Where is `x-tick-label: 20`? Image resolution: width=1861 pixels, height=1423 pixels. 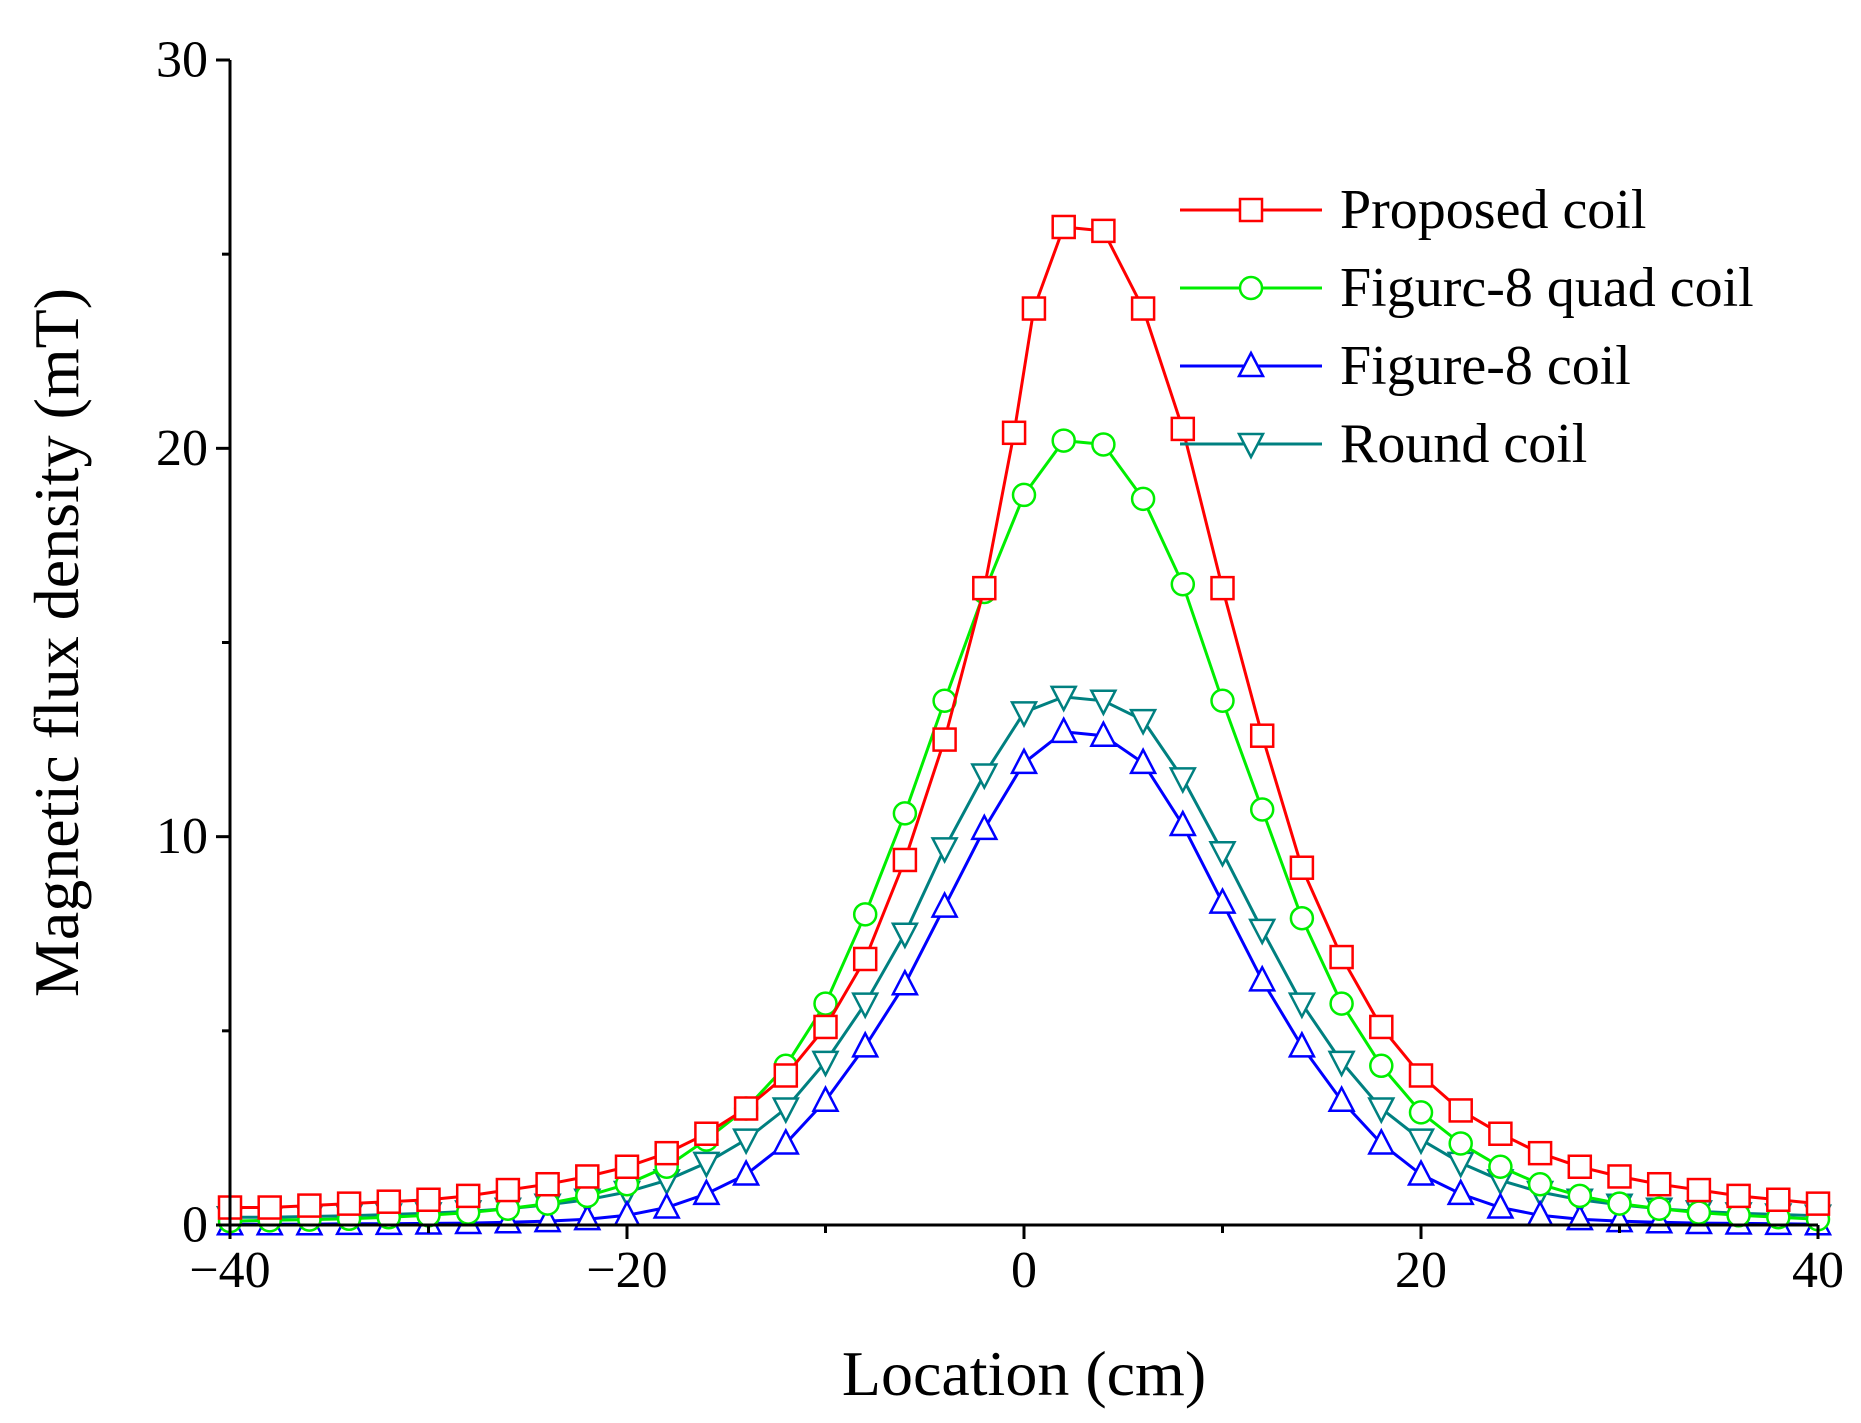 x-tick-label: 20 is located at coordinates (1421, 1270).